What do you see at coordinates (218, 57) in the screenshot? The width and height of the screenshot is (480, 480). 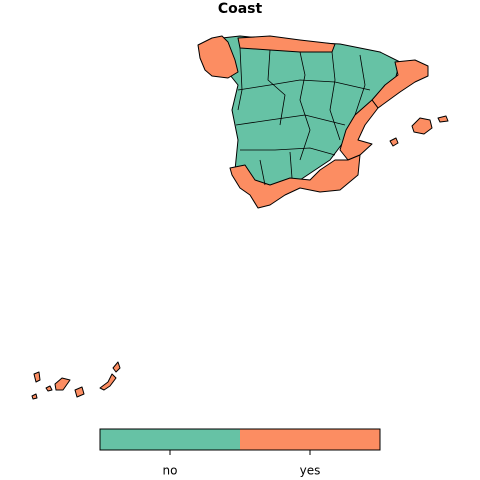 I see `galicia` at bounding box center [218, 57].